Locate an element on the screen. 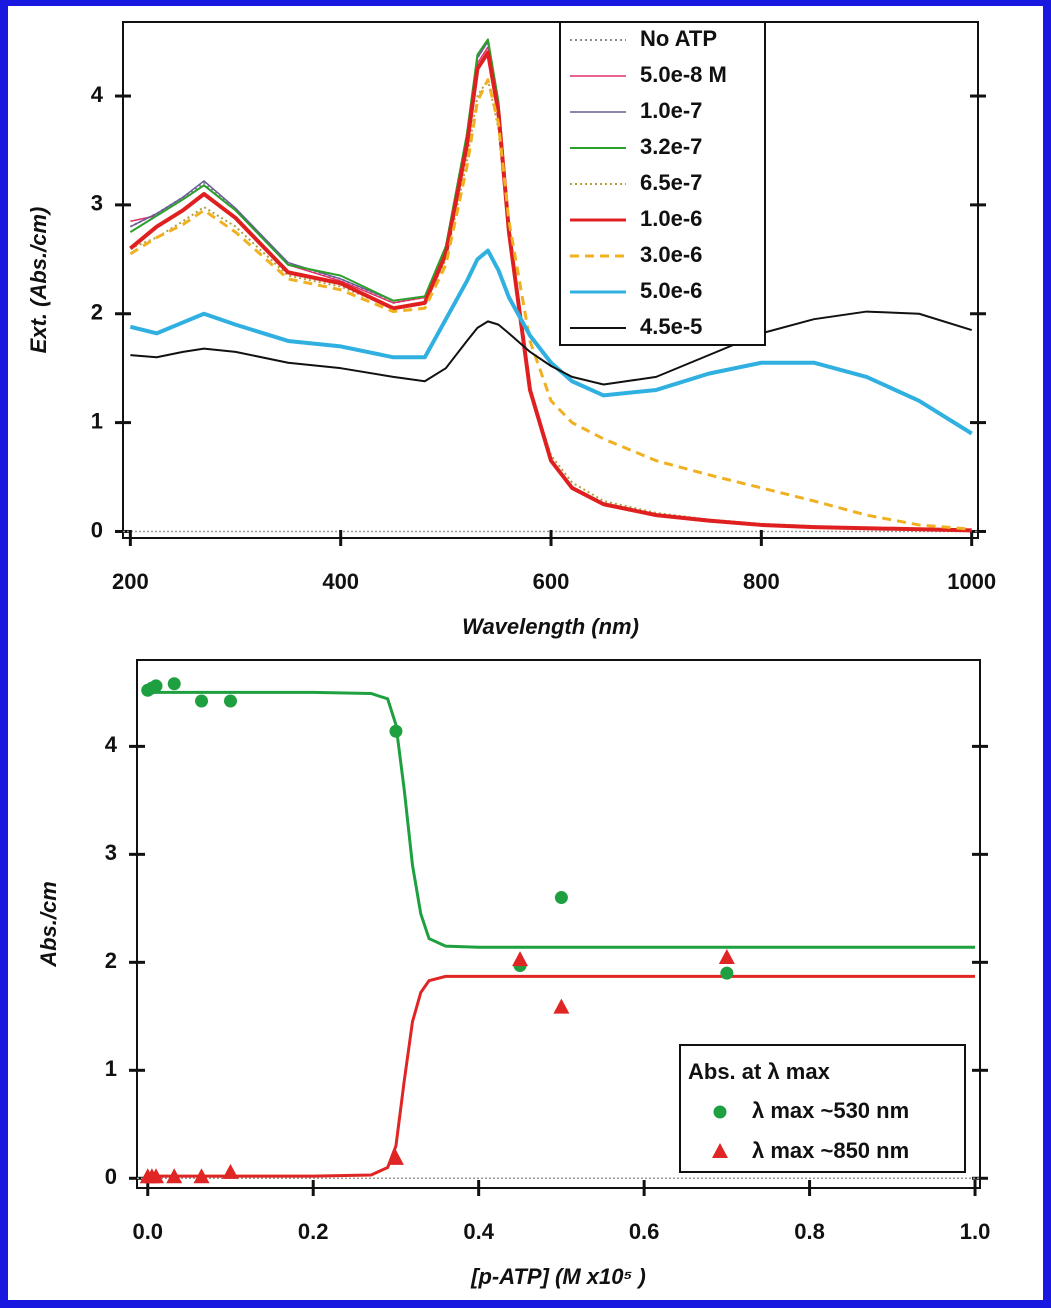 The height and width of the screenshot is (1308, 1051). legend-label: λ max ~850 nm is located at coordinates (830, 1150).